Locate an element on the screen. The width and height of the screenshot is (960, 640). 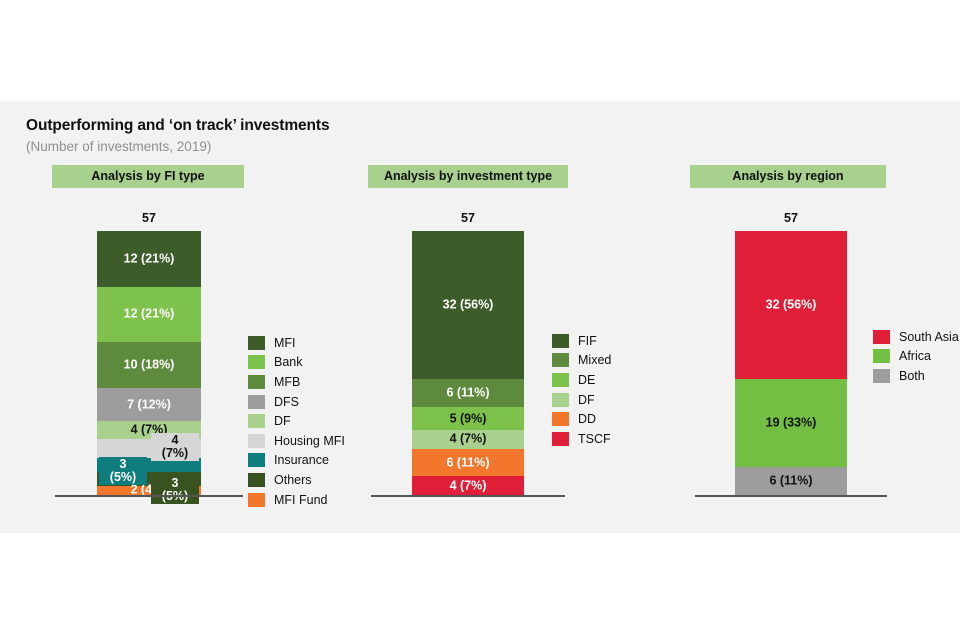
baseline-axis-region is located at coordinates (791, 496).